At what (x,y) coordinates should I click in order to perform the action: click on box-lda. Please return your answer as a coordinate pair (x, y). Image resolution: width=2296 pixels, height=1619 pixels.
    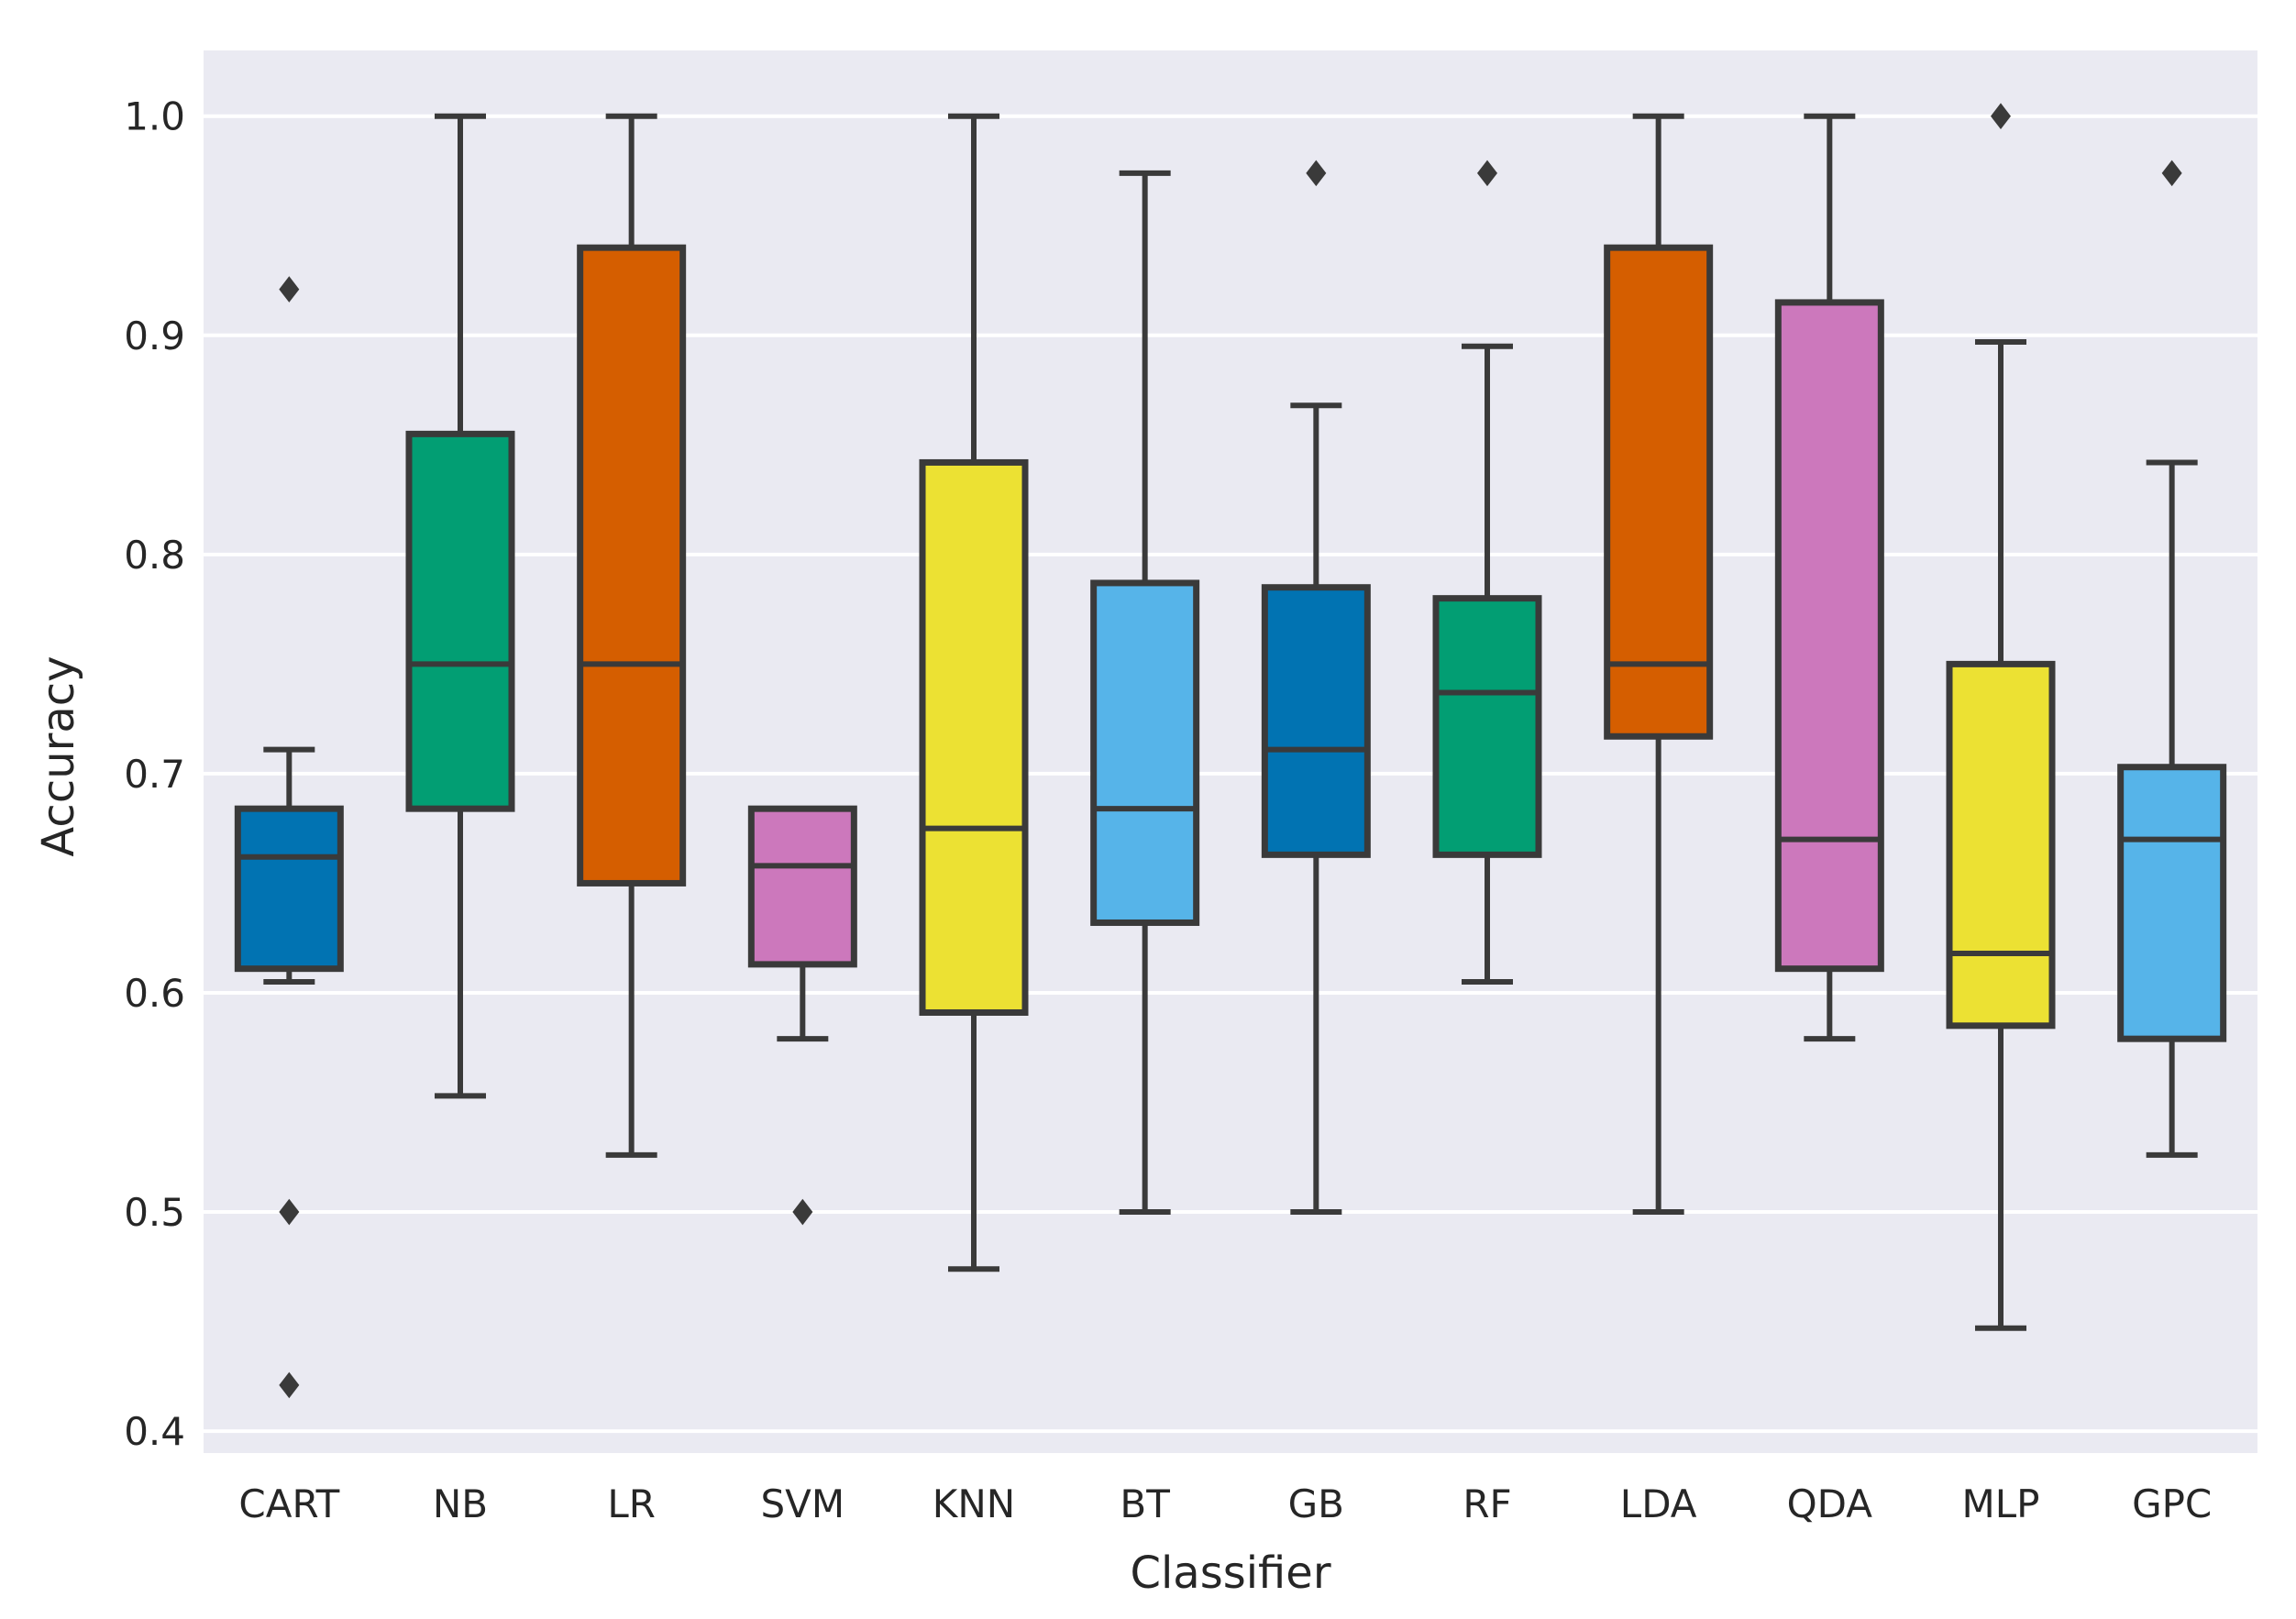
    Looking at the image, I should click on (1659, 664).